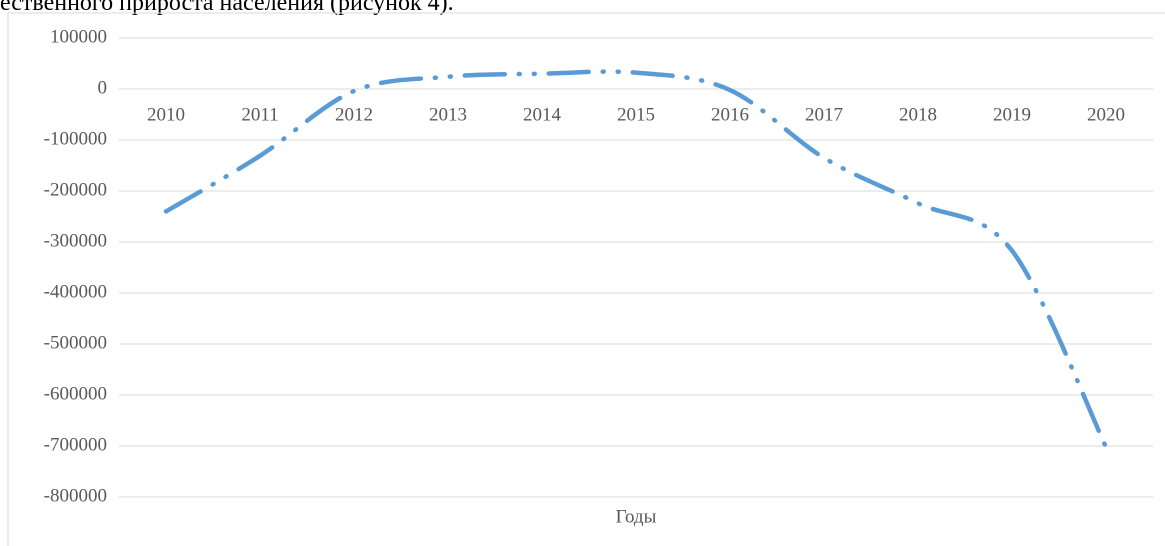 The width and height of the screenshot is (1165, 546). Describe the element at coordinates (75, 342) in the screenshot. I see `y-tick-label: -500000` at that location.